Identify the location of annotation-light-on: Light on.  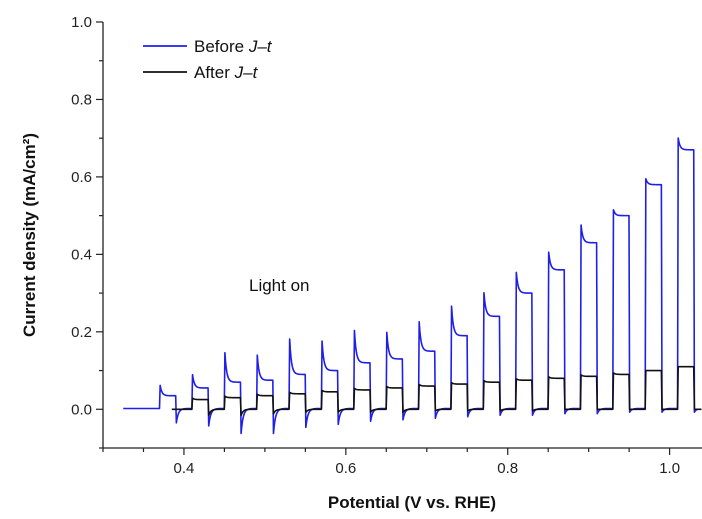
(279, 285).